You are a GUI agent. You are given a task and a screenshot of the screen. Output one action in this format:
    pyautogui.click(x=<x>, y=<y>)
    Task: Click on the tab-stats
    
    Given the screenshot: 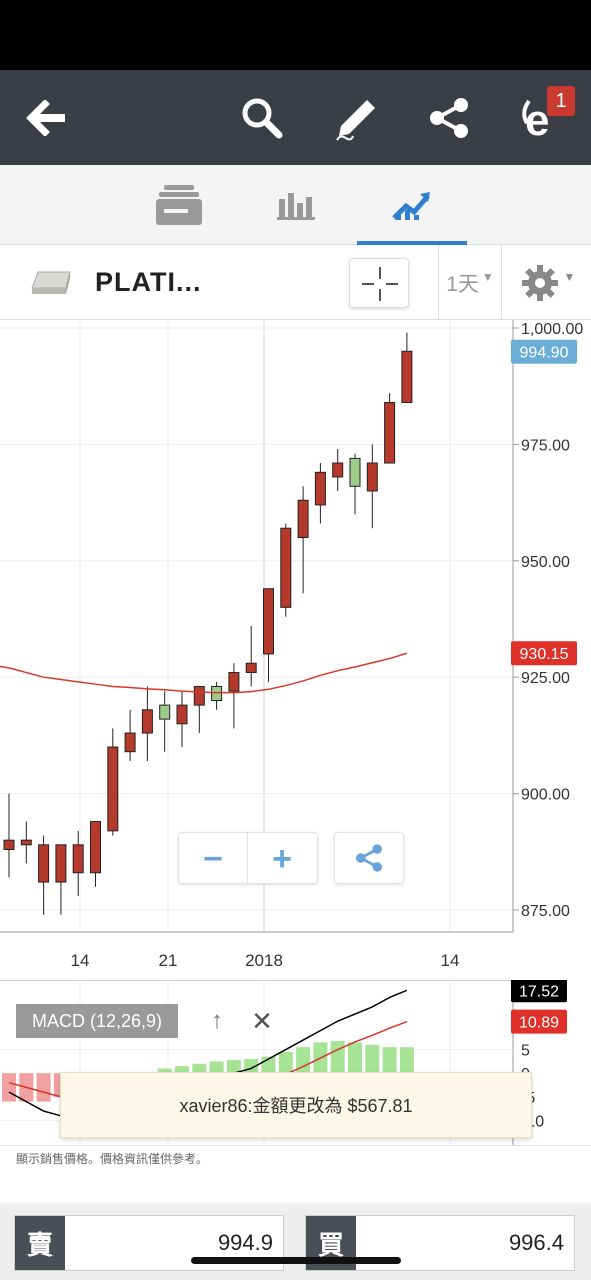 What is the action you would take?
    pyautogui.click(x=296, y=205)
    